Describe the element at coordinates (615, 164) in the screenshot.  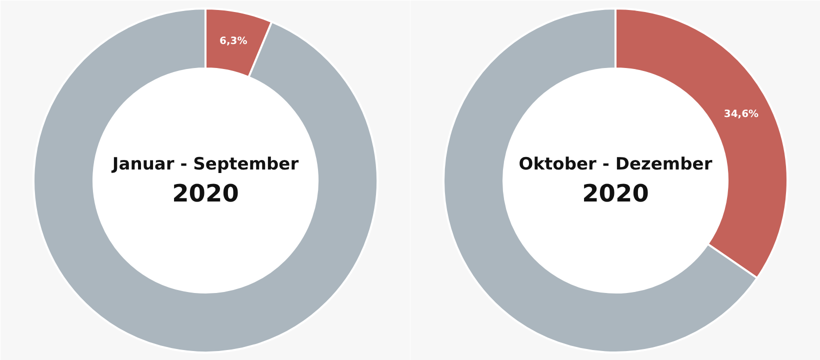
I see `text: Oktober - Dezember` at that location.